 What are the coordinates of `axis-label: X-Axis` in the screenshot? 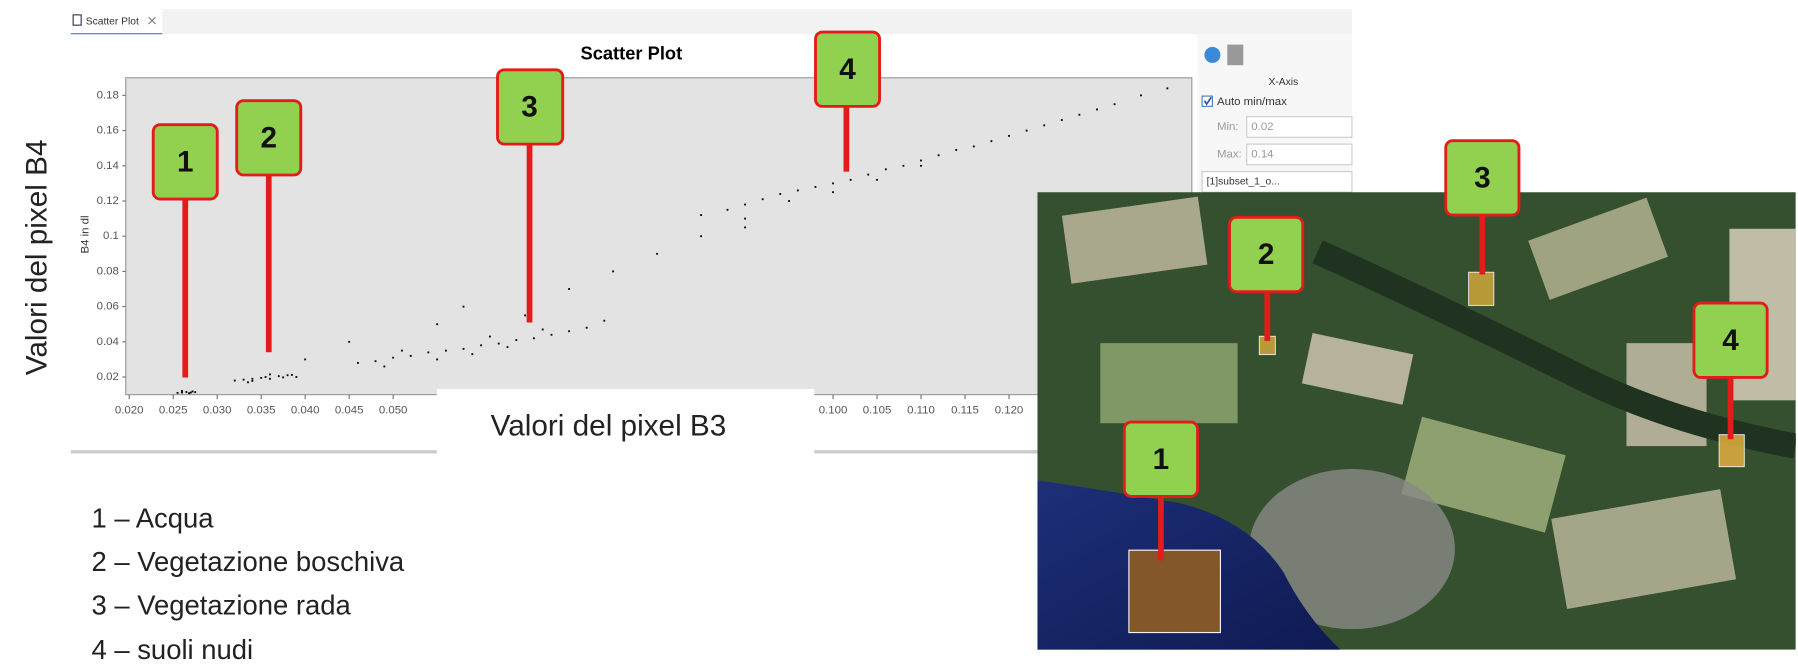 It's located at (1283, 82).